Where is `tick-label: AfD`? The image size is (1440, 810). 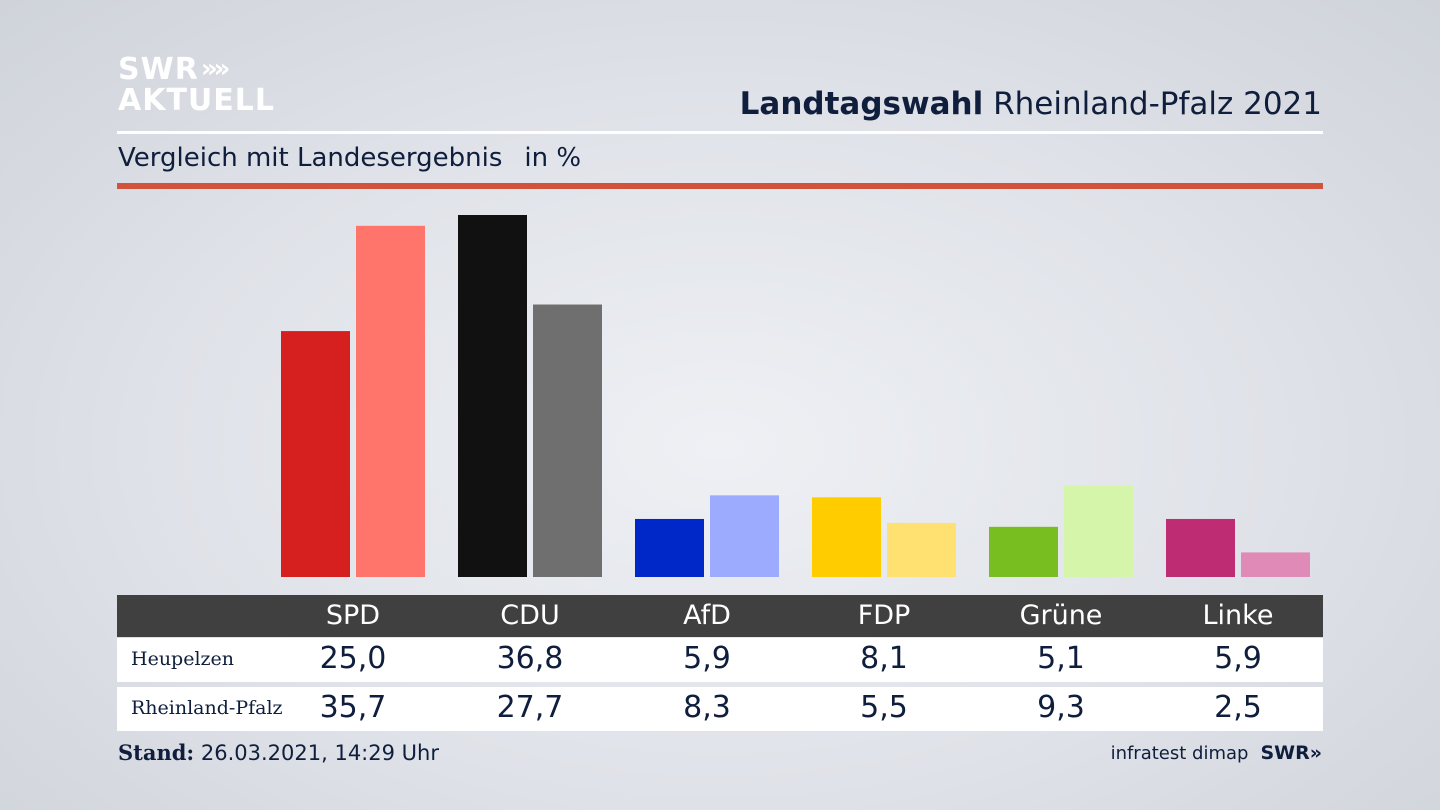
tick-label: AfD is located at coordinates (707, 615).